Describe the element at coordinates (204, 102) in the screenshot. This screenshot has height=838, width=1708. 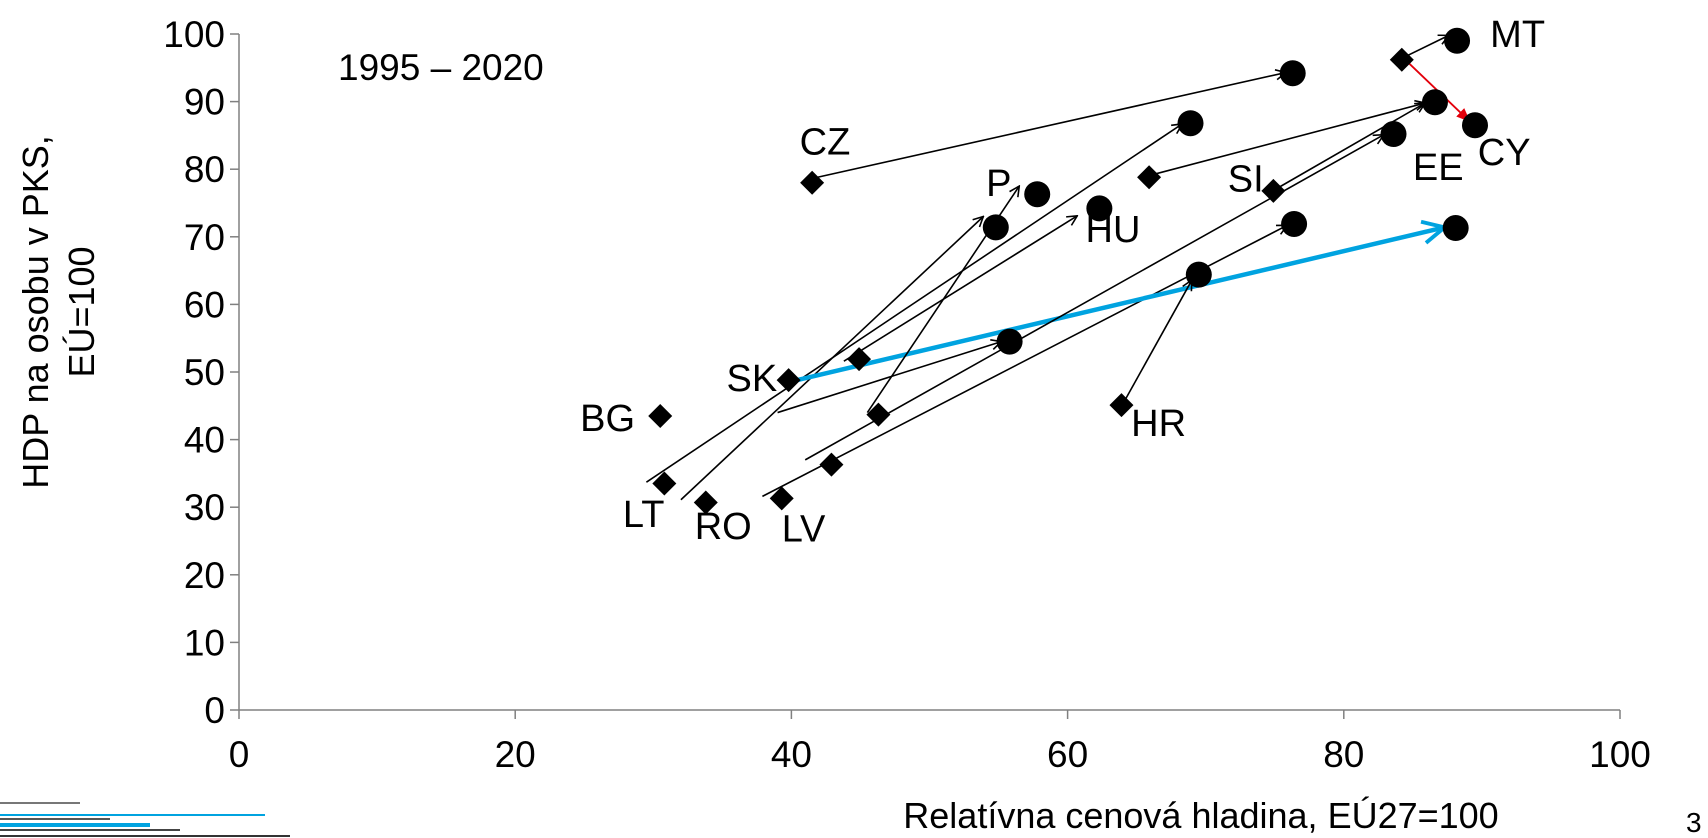
I see `y-tick-label: 90` at that location.